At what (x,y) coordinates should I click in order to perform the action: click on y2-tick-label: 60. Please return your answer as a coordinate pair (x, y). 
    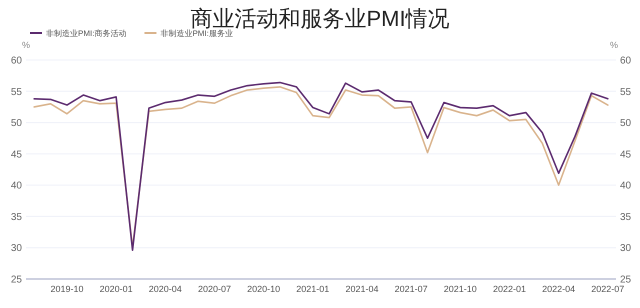
    Looking at the image, I should click on (626, 61).